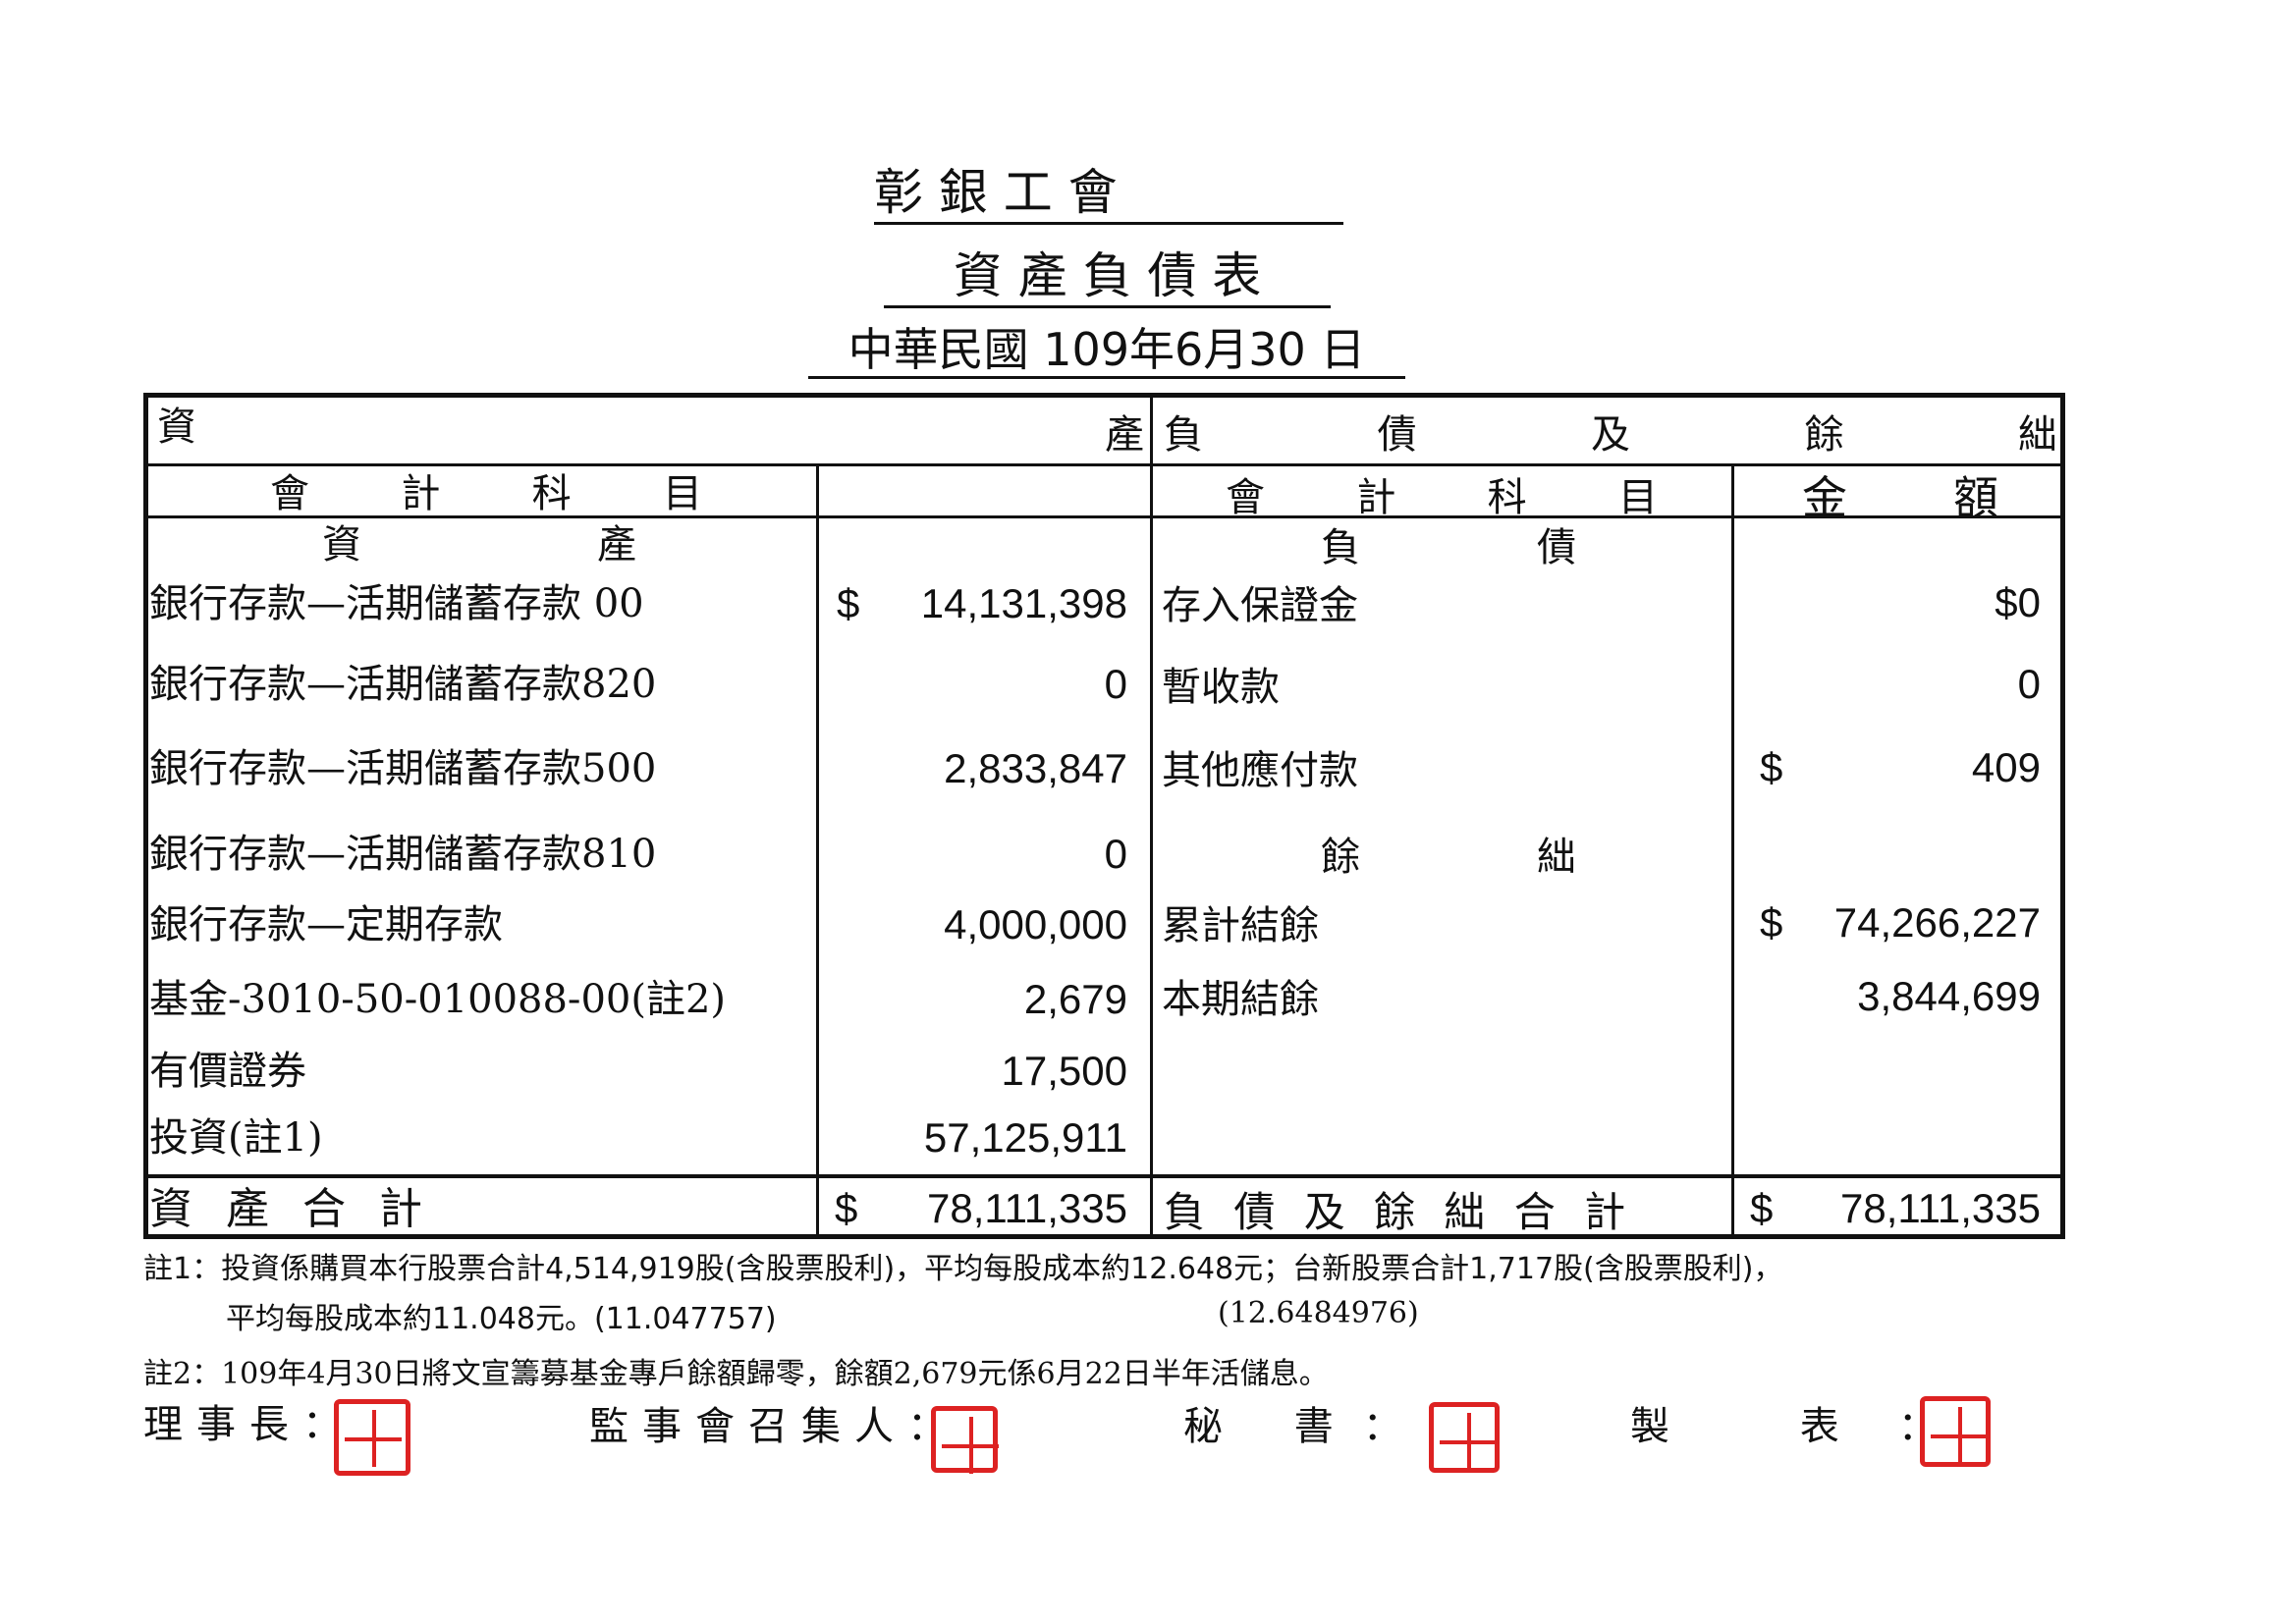  I want to click on section-char: 產, so click(616, 545).